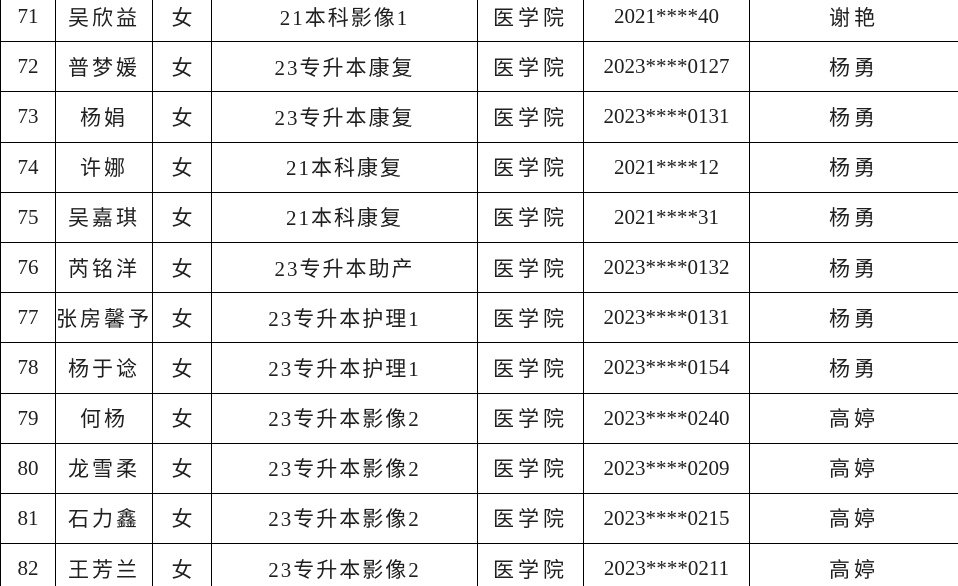 This screenshot has width=958, height=586. I want to click on row-number-cell: 77, so click(28, 318).